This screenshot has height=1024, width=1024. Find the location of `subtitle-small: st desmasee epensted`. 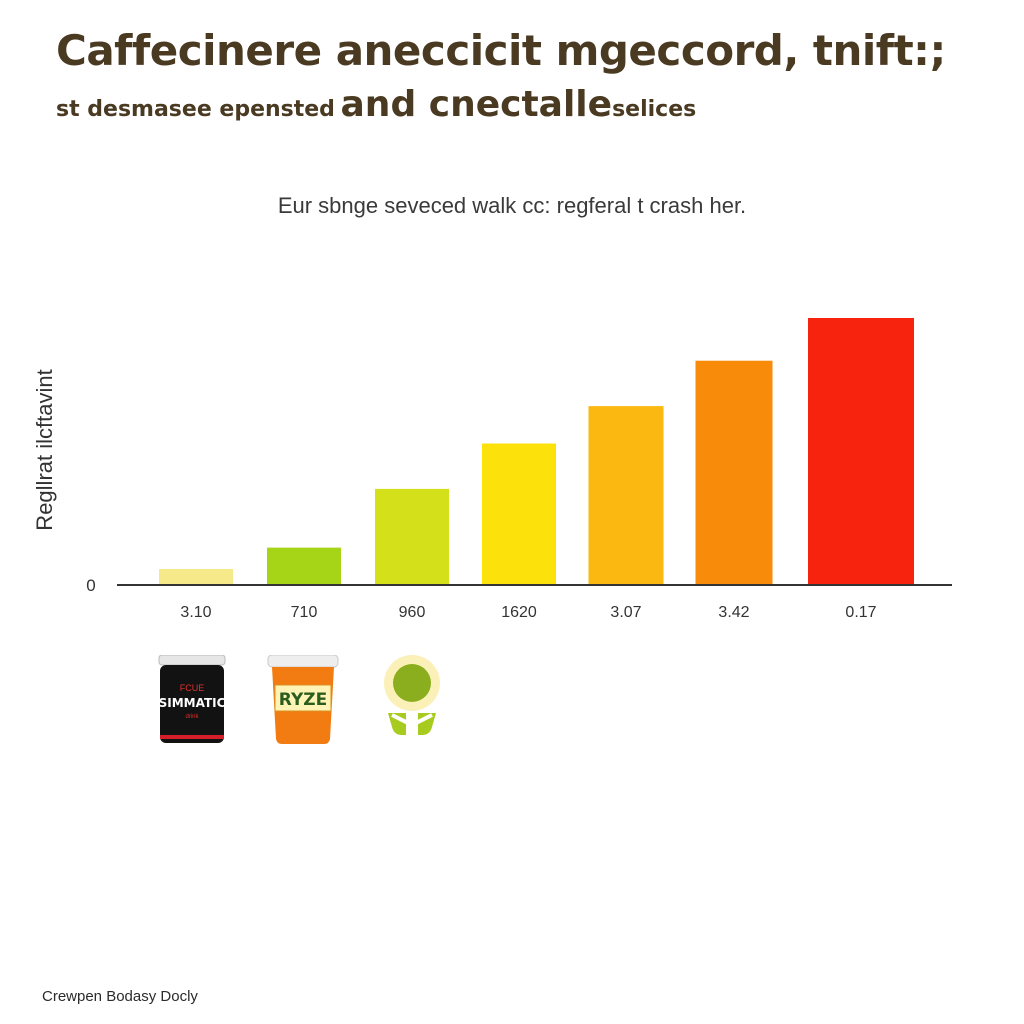

subtitle-small: st desmasee epensted is located at coordinates (195, 109).